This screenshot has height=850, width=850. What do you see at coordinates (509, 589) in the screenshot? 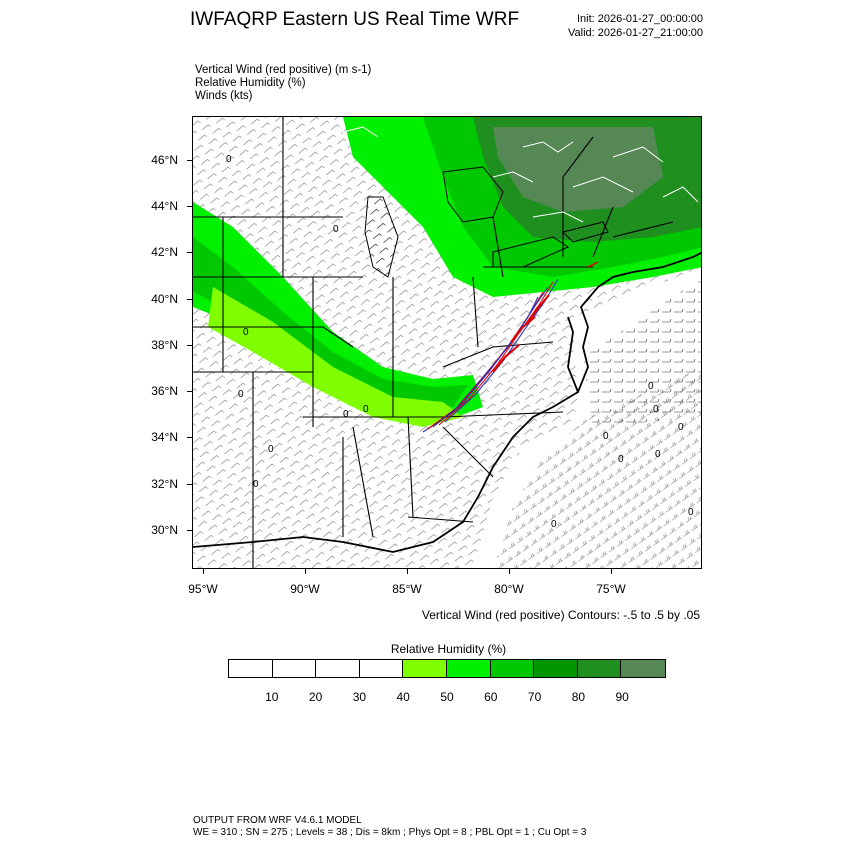
I see `lon-label: 80°W` at bounding box center [509, 589].